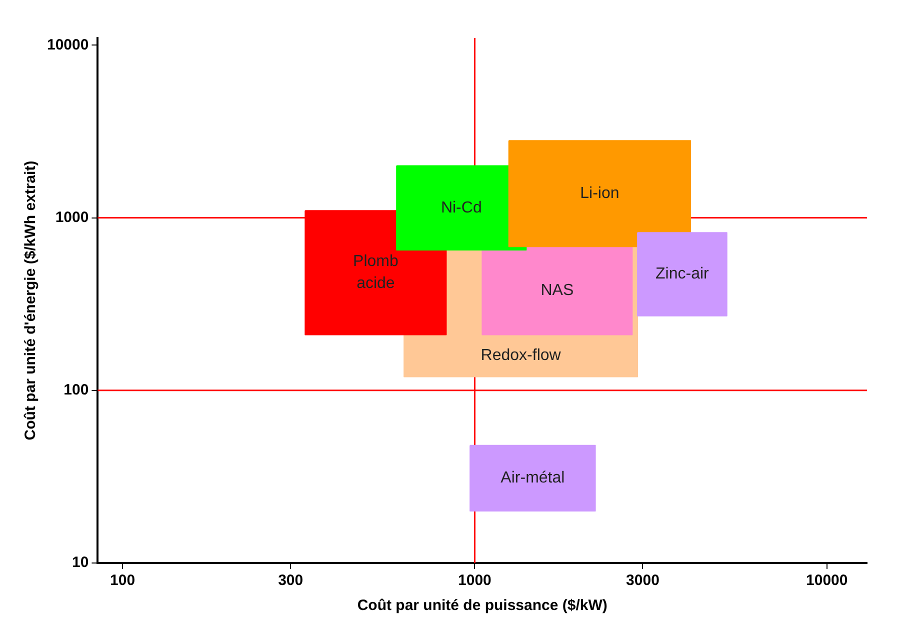  Describe the element at coordinates (461, 207) in the screenshot. I see `series-label: Ni-Cd` at that location.